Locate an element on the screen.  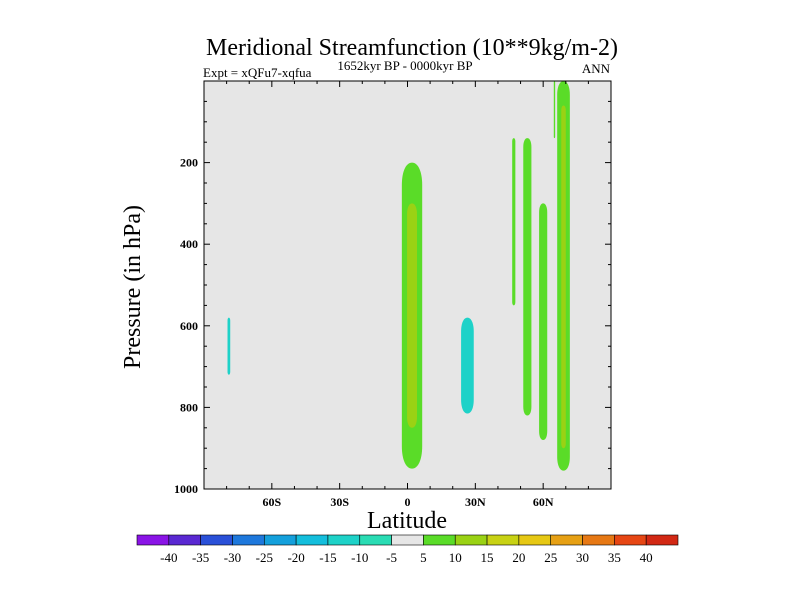
y-tick-label: 600 is located at coordinates (189, 326).